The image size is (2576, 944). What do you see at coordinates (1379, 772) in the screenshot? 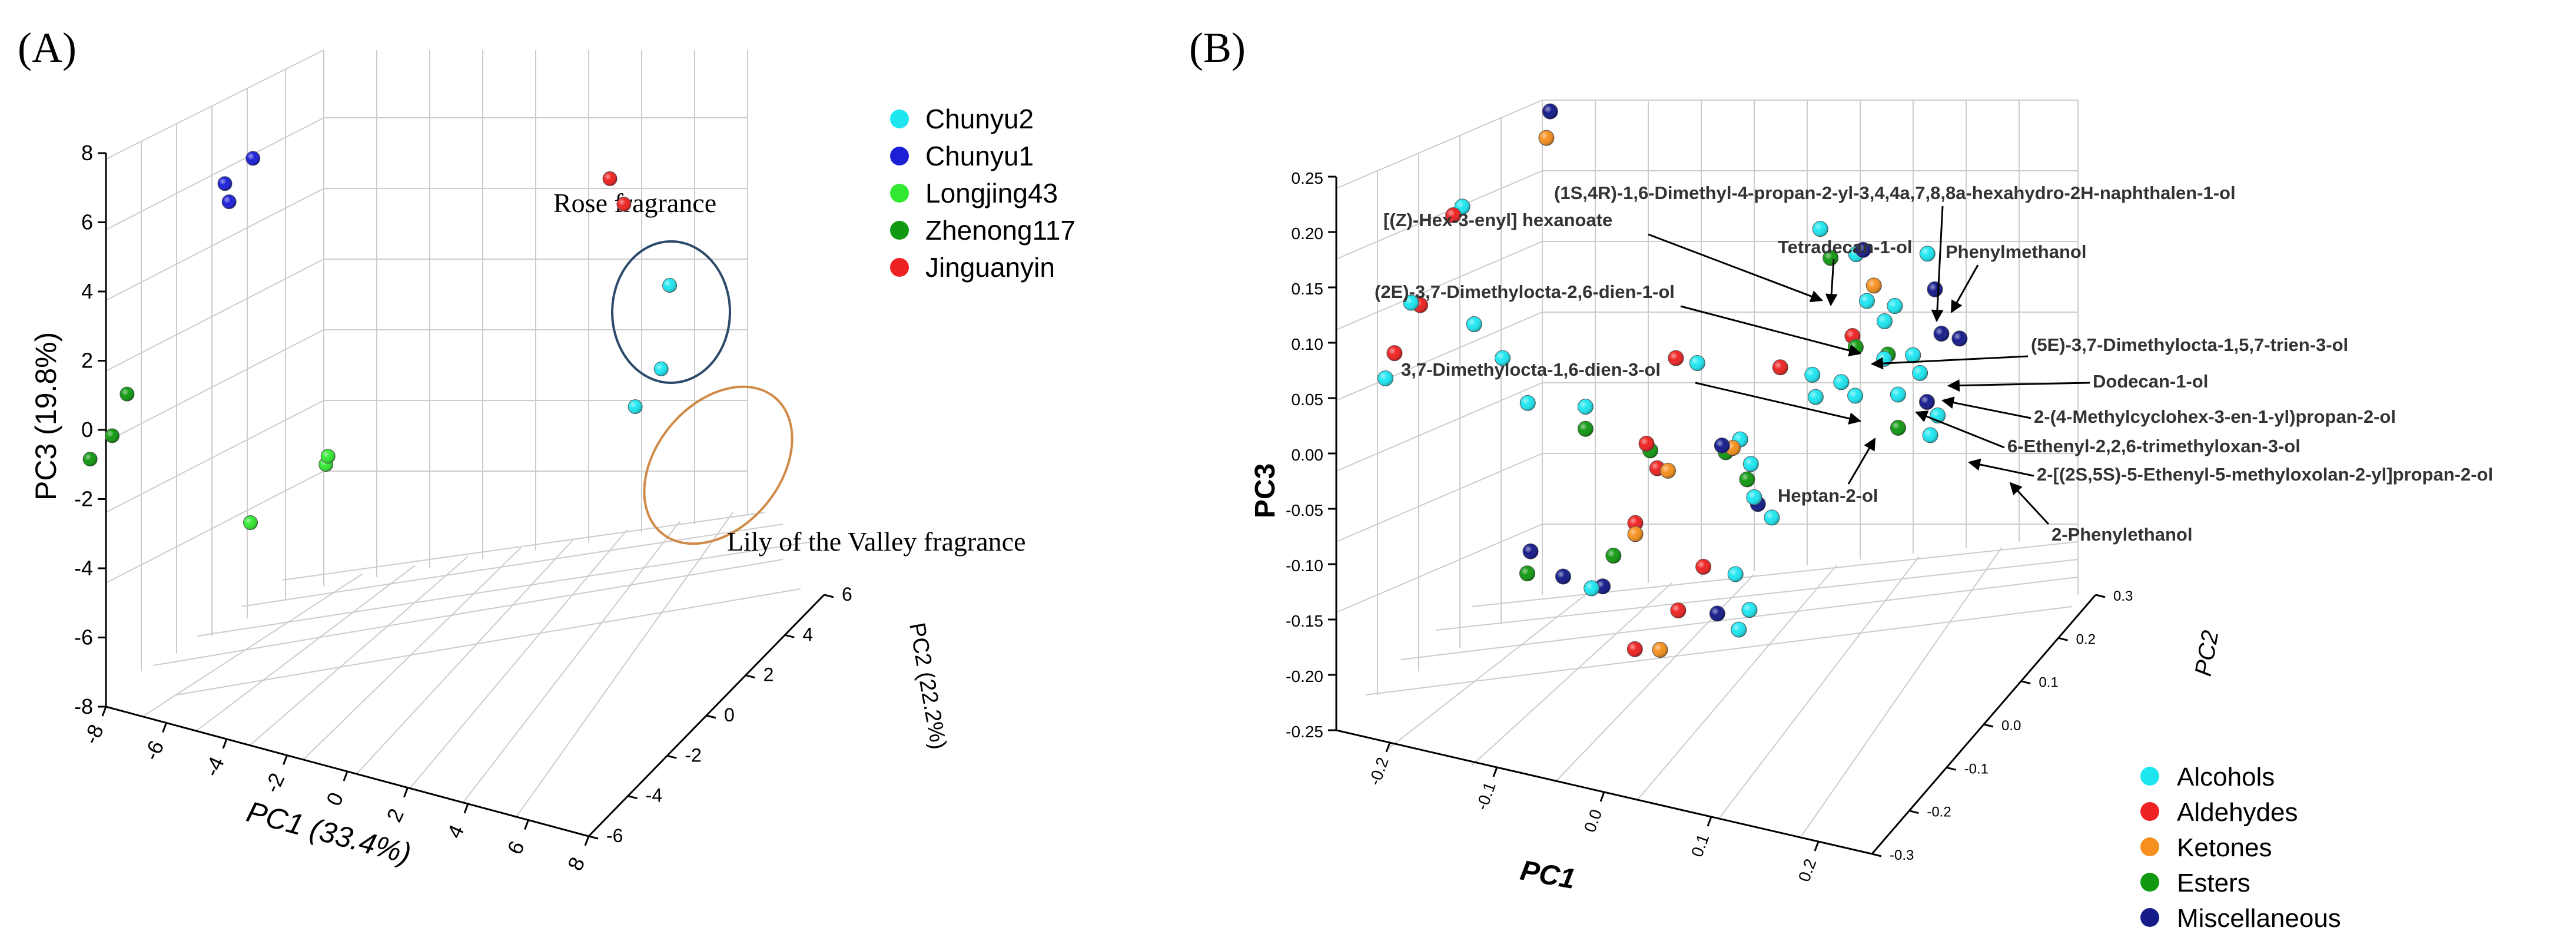
I see `x-tick-label: -0.2` at bounding box center [1379, 772].